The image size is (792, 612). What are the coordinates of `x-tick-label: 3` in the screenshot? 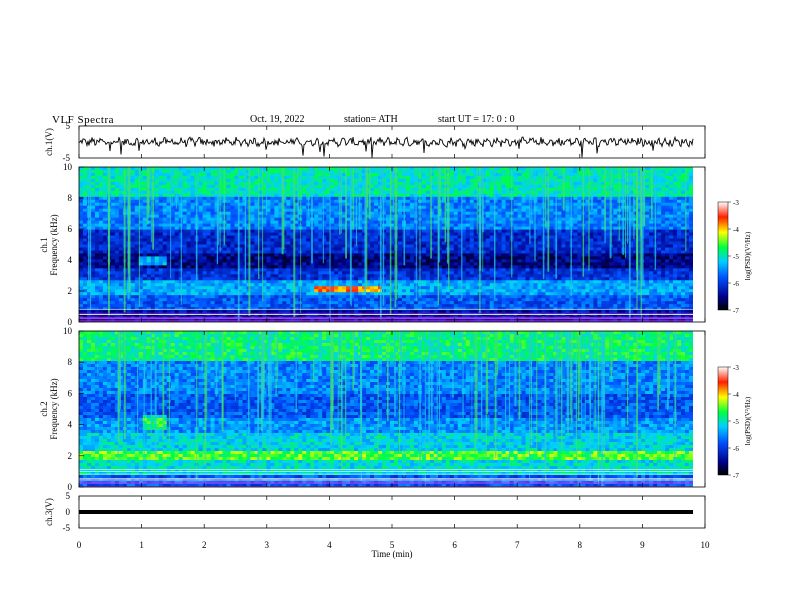 It's located at (267, 545).